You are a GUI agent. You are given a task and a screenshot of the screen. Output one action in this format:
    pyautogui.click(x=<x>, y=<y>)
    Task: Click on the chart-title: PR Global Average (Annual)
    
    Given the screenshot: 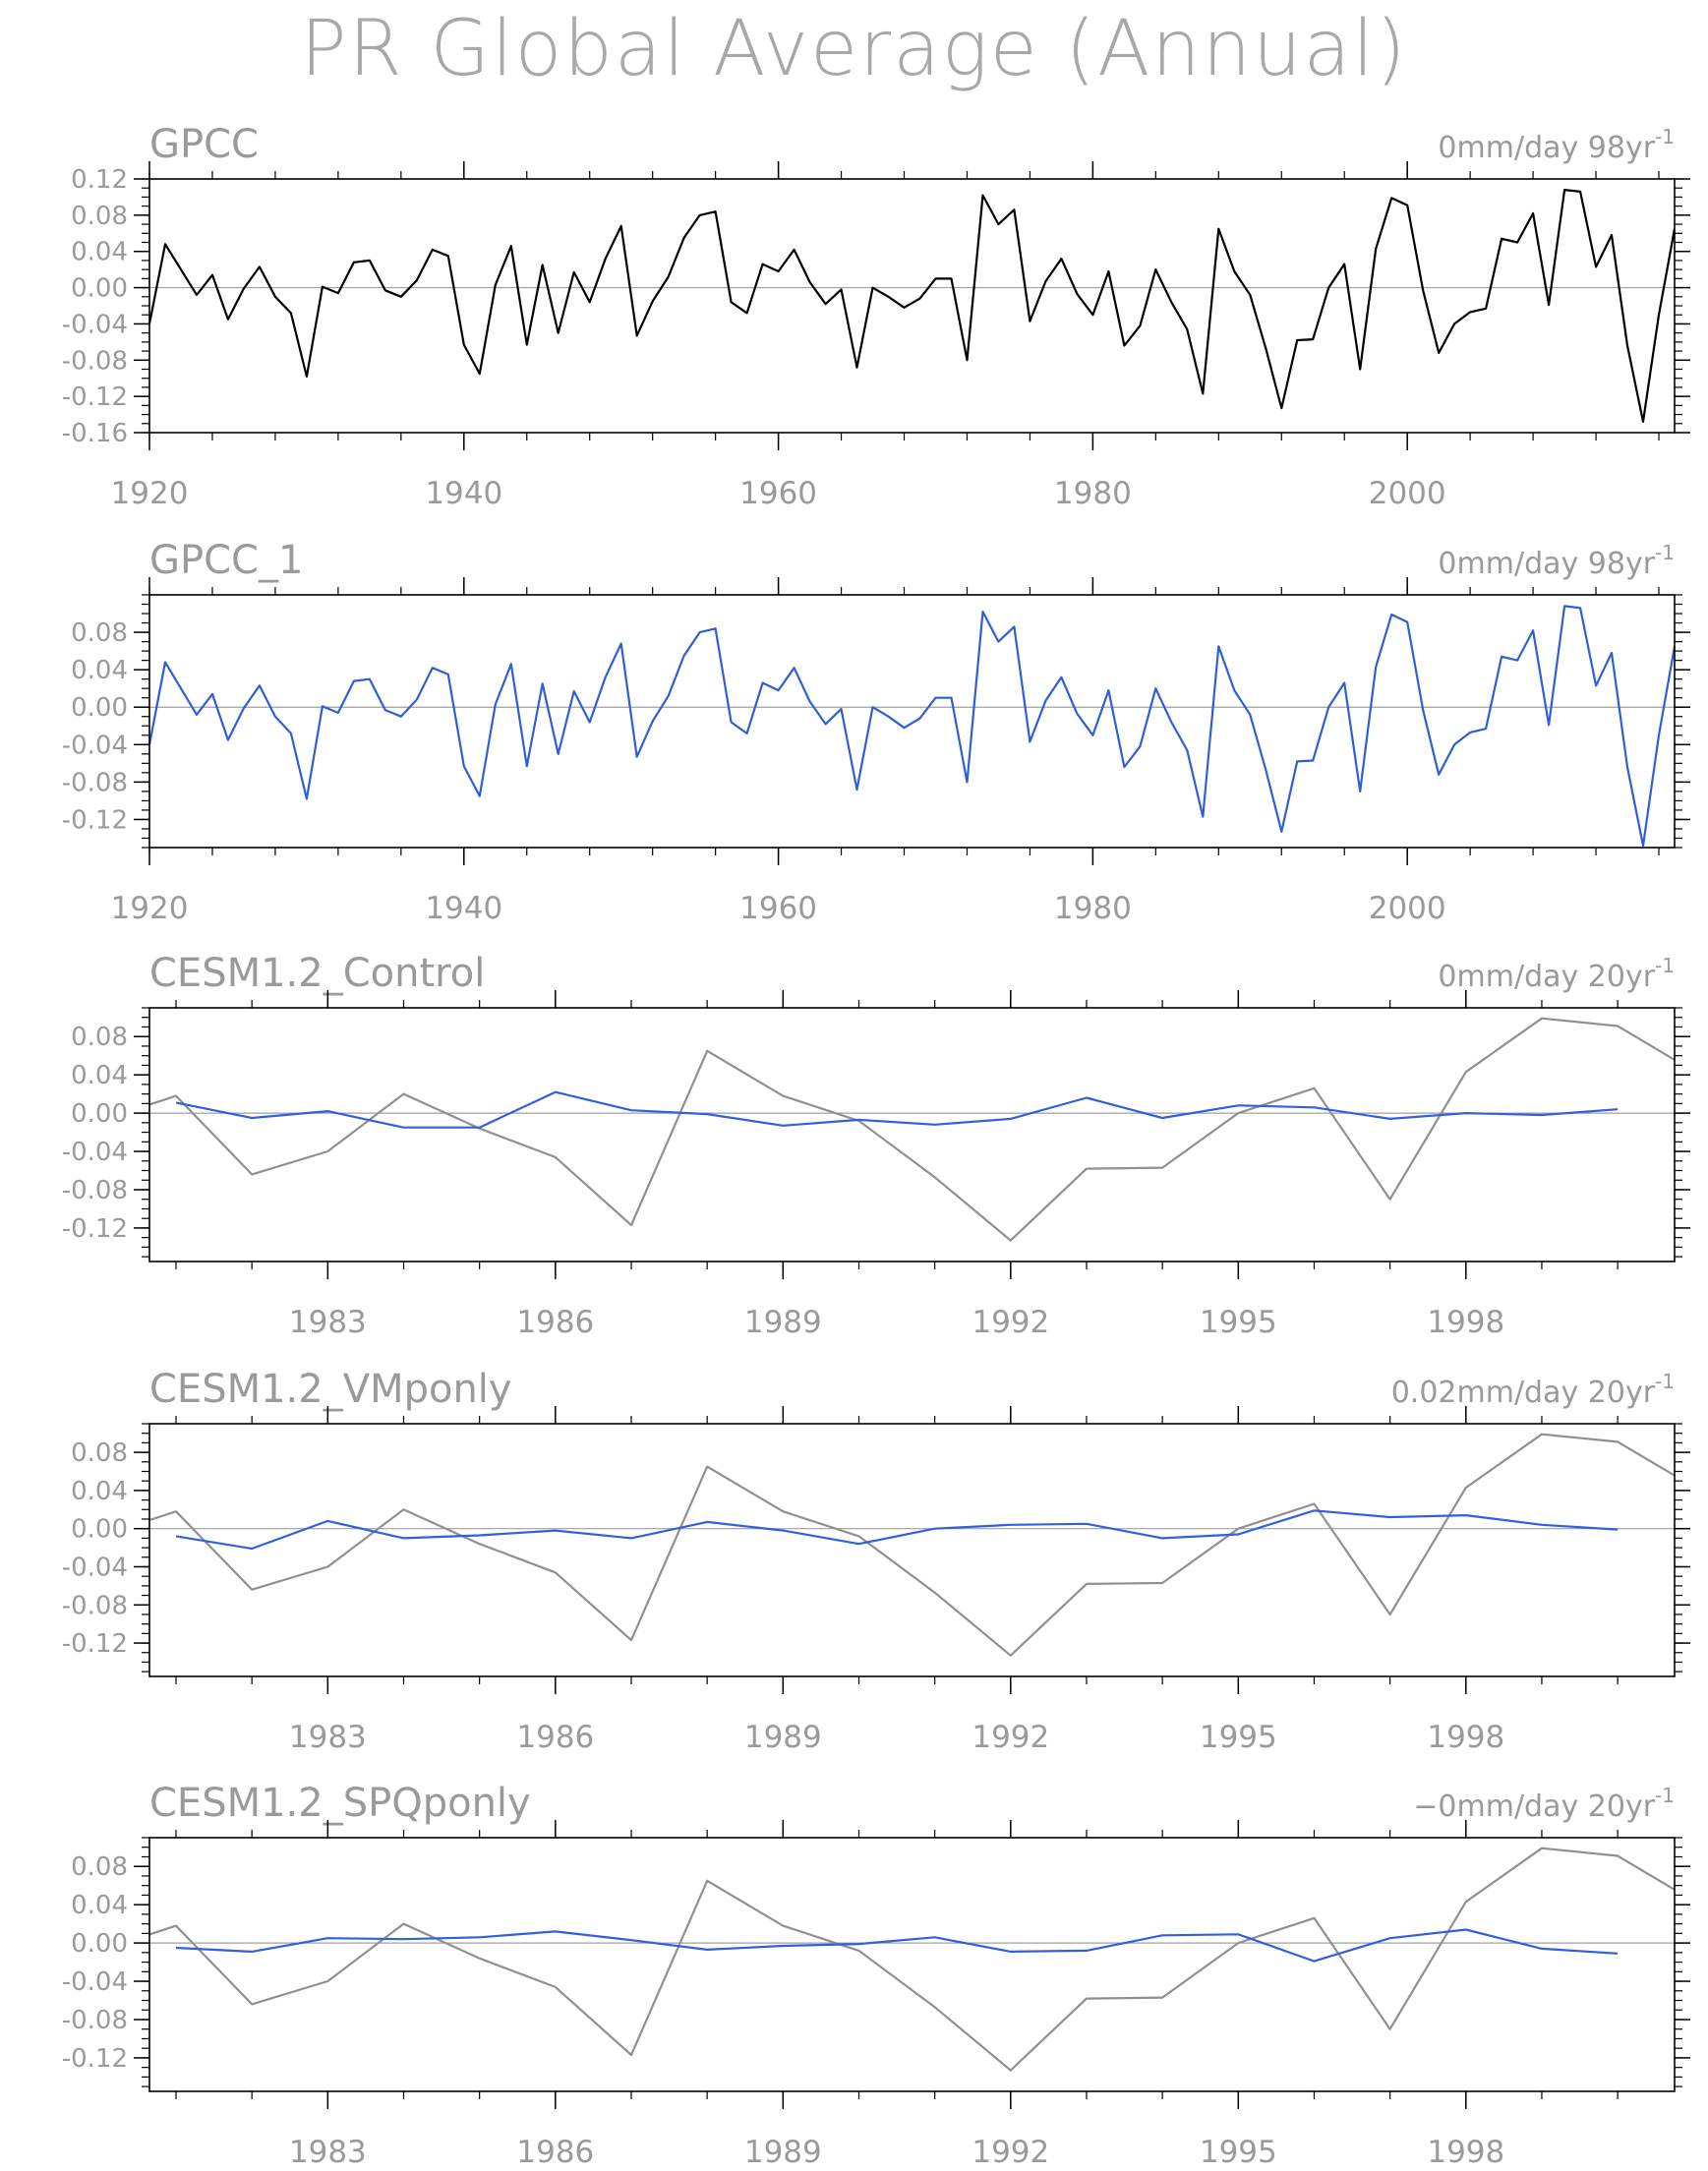 What is the action you would take?
    pyautogui.click(x=854, y=49)
    